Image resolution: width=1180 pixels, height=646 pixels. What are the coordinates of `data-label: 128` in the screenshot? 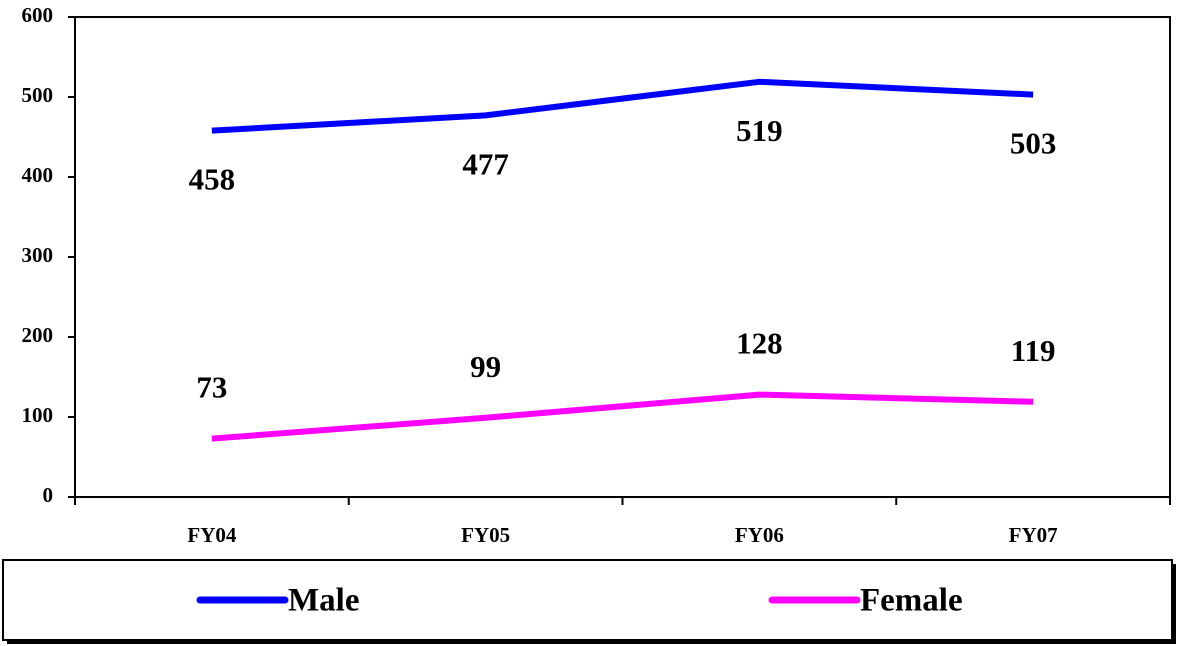 It's located at (759, 343).